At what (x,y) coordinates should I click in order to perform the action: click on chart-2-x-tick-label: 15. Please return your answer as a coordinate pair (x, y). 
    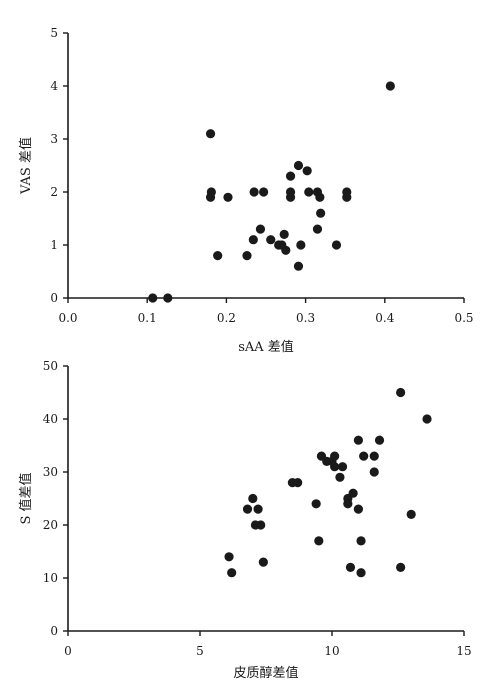
    Looking at the image, I should click on (463, 651).